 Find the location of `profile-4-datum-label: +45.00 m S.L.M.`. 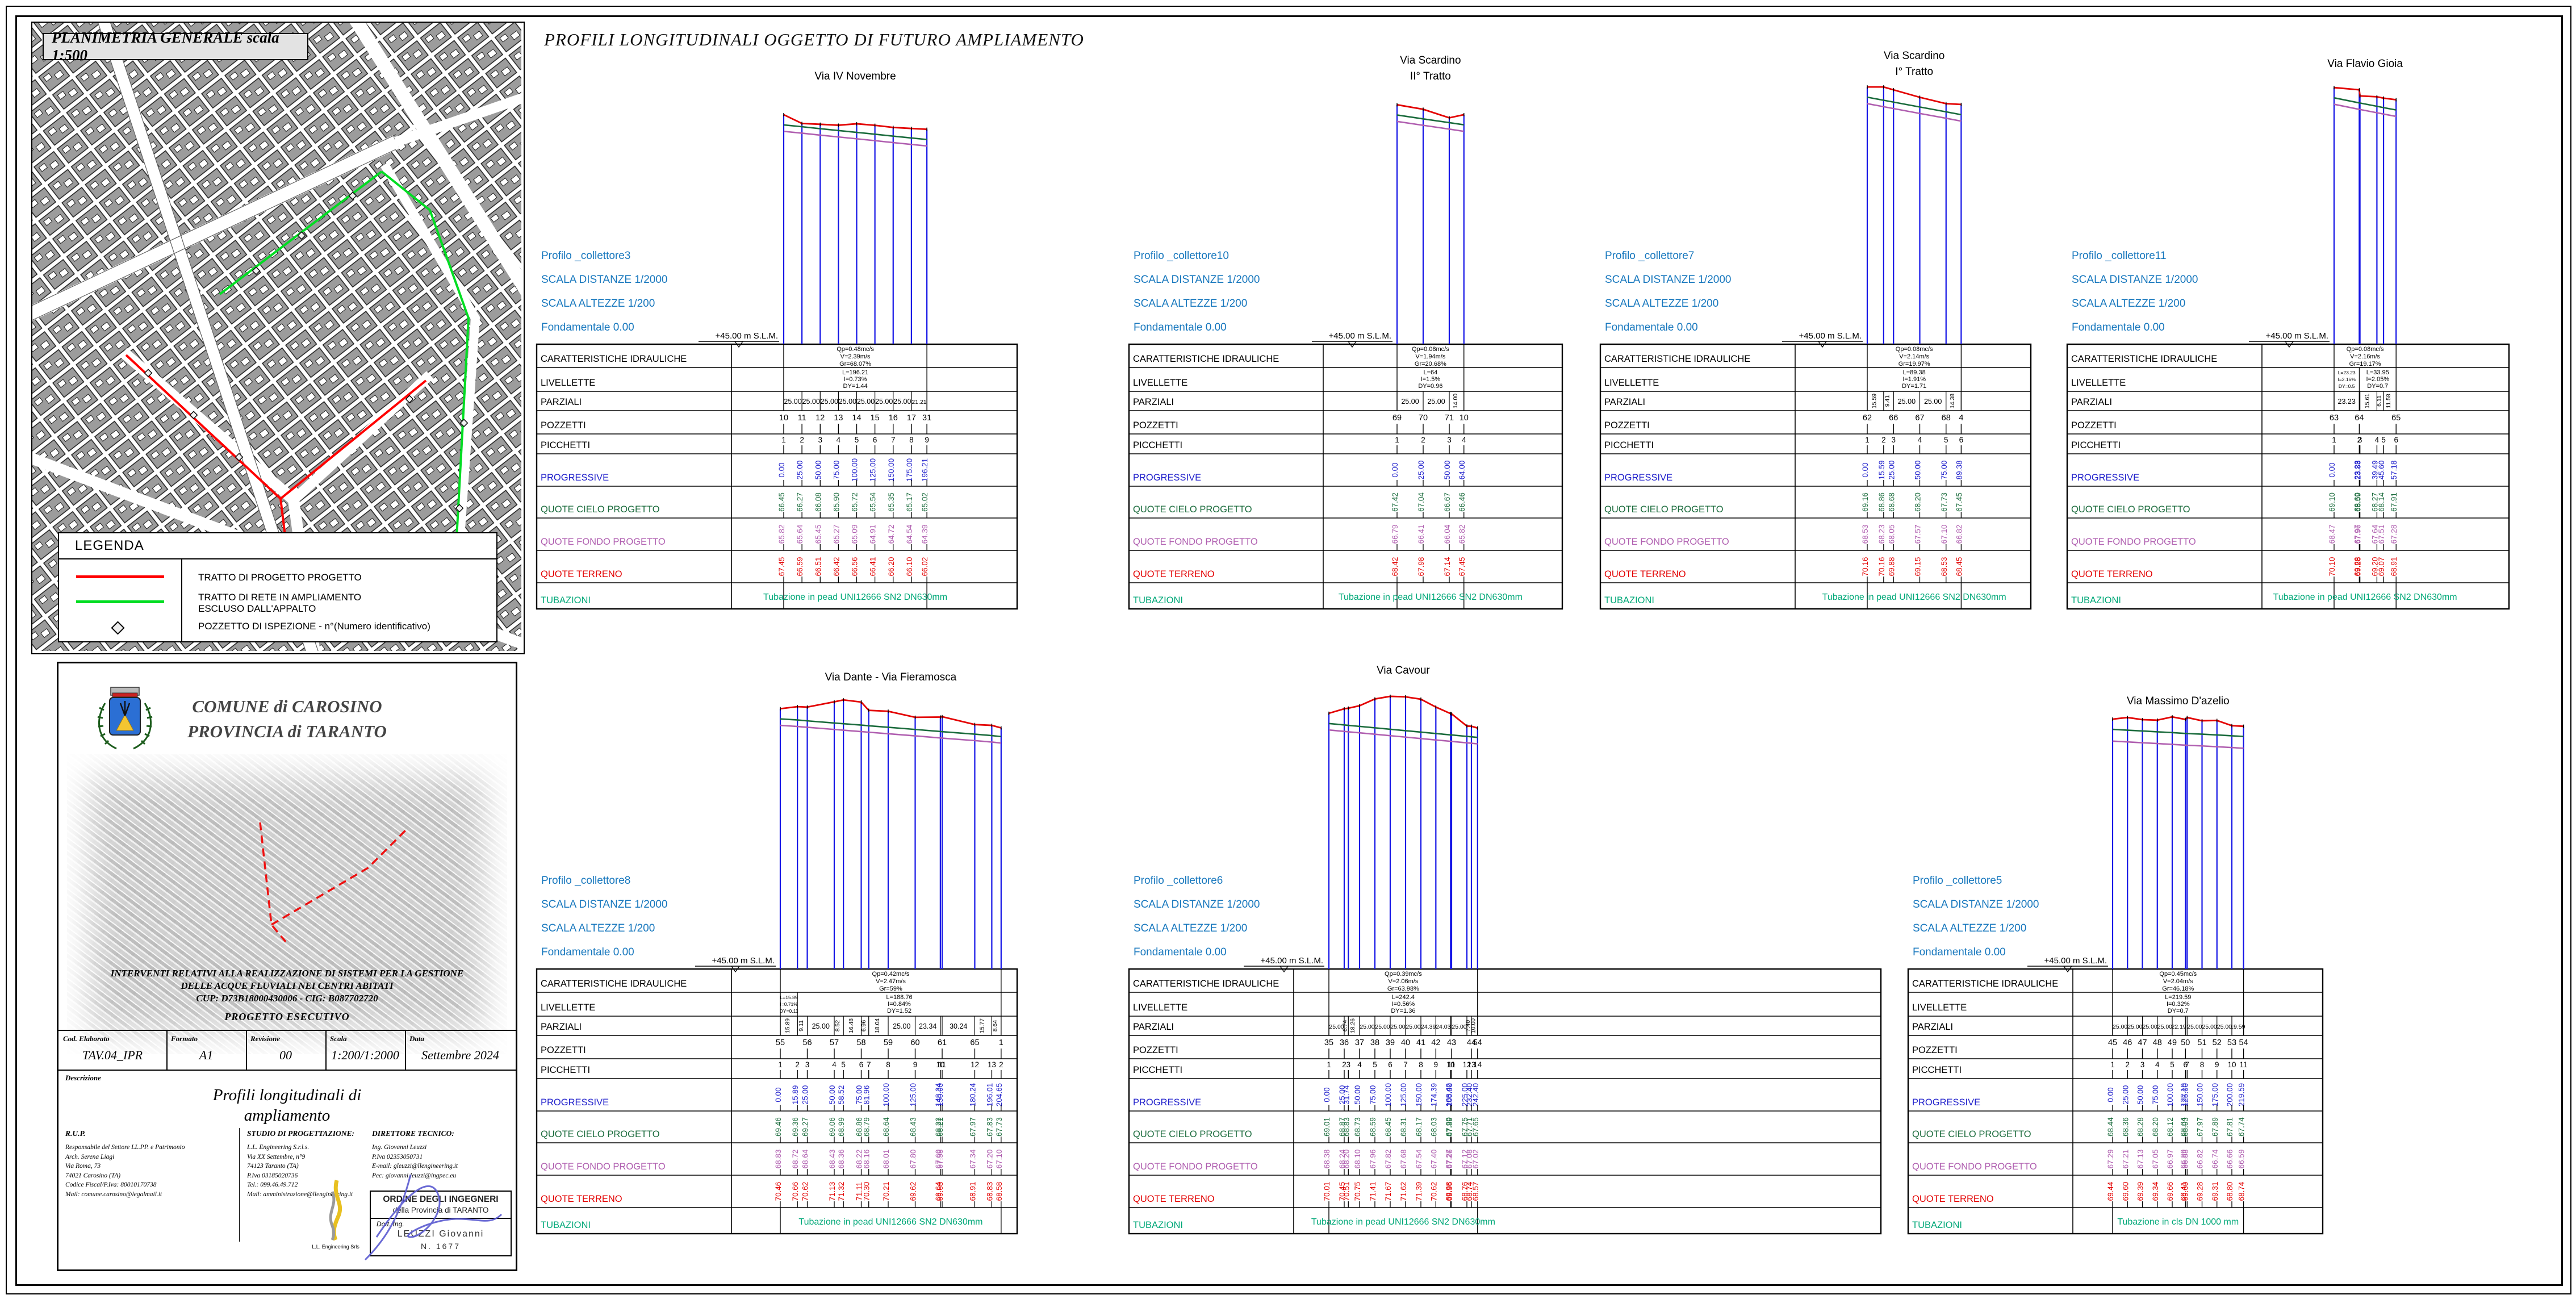

profile-4-datum-label: +45.00 m S.L.M. is located at coordinates (2297, 336).